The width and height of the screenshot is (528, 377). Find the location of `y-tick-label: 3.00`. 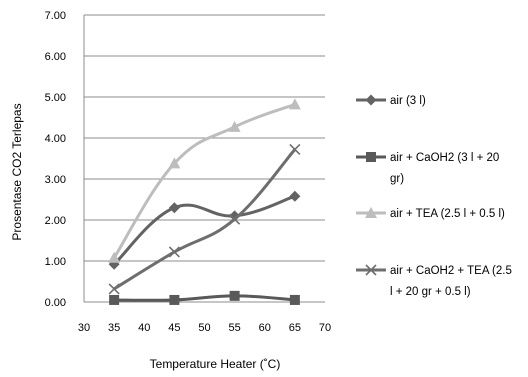

y-tick-label: 3.00 is located at coordinates (55, 180).